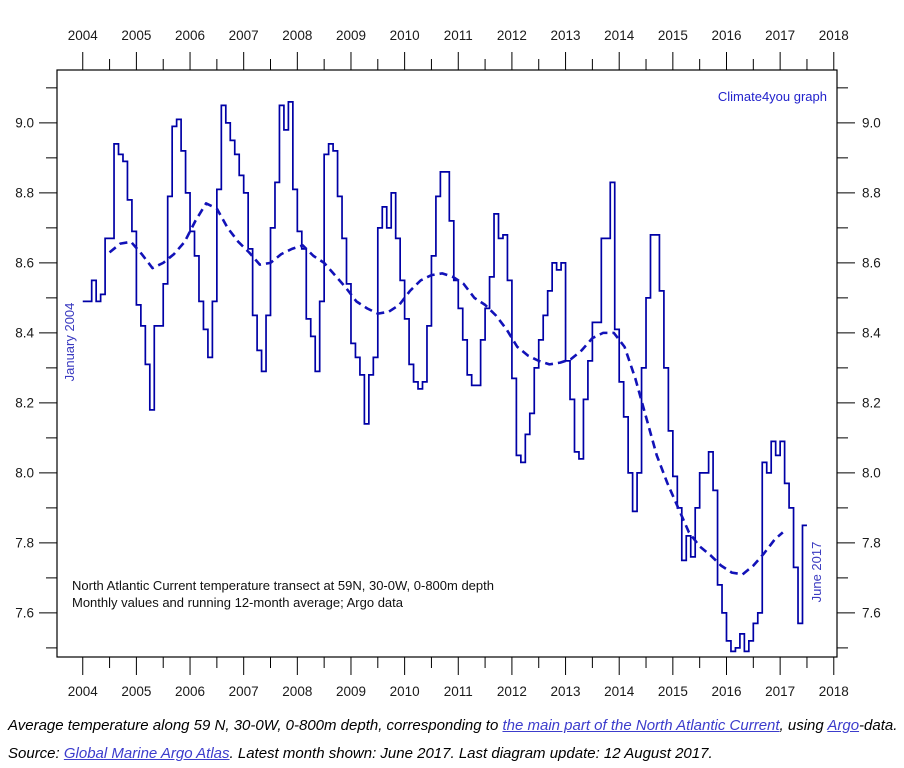 This screenshot has width=904, height=768. Describe the element at coordinates (136, 35) in the screenshot. I see `x-tick-label-top: 2005` at that location.